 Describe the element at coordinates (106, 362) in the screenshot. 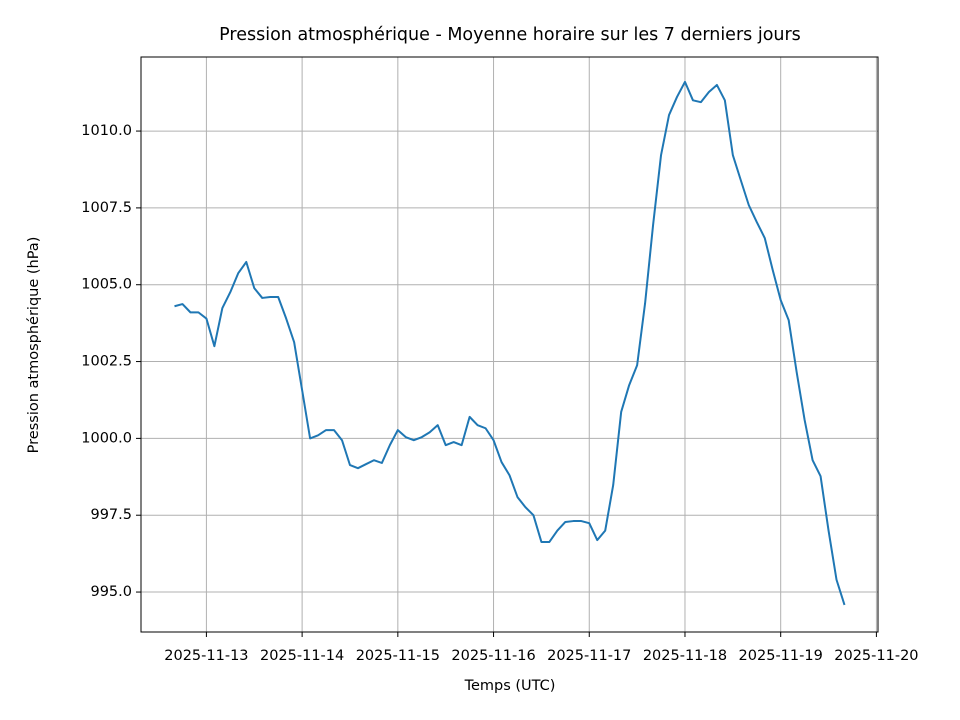

I see `y-tick-label: 1002.5` at that location.